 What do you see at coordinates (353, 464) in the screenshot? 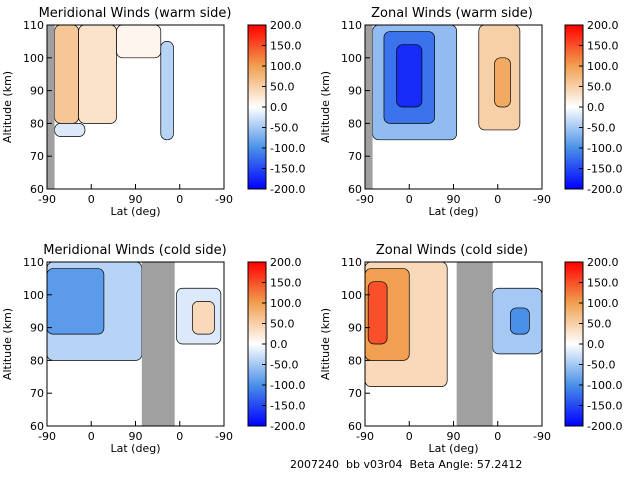
I see `footer-mode: bb` at bounding box center [353, 464].